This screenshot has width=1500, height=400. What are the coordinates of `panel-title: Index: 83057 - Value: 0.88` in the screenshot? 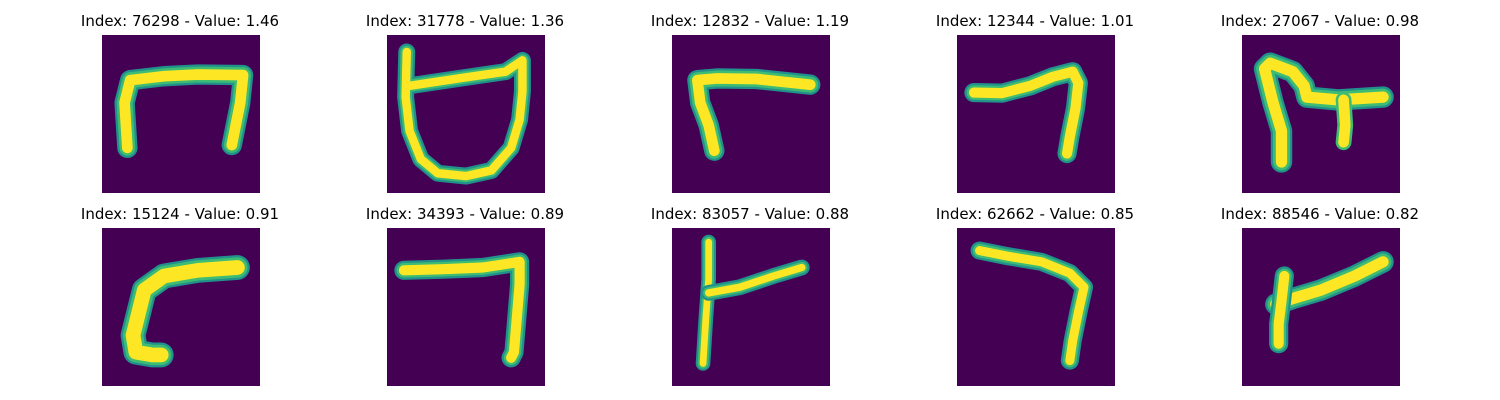 It's located at (750, 214).